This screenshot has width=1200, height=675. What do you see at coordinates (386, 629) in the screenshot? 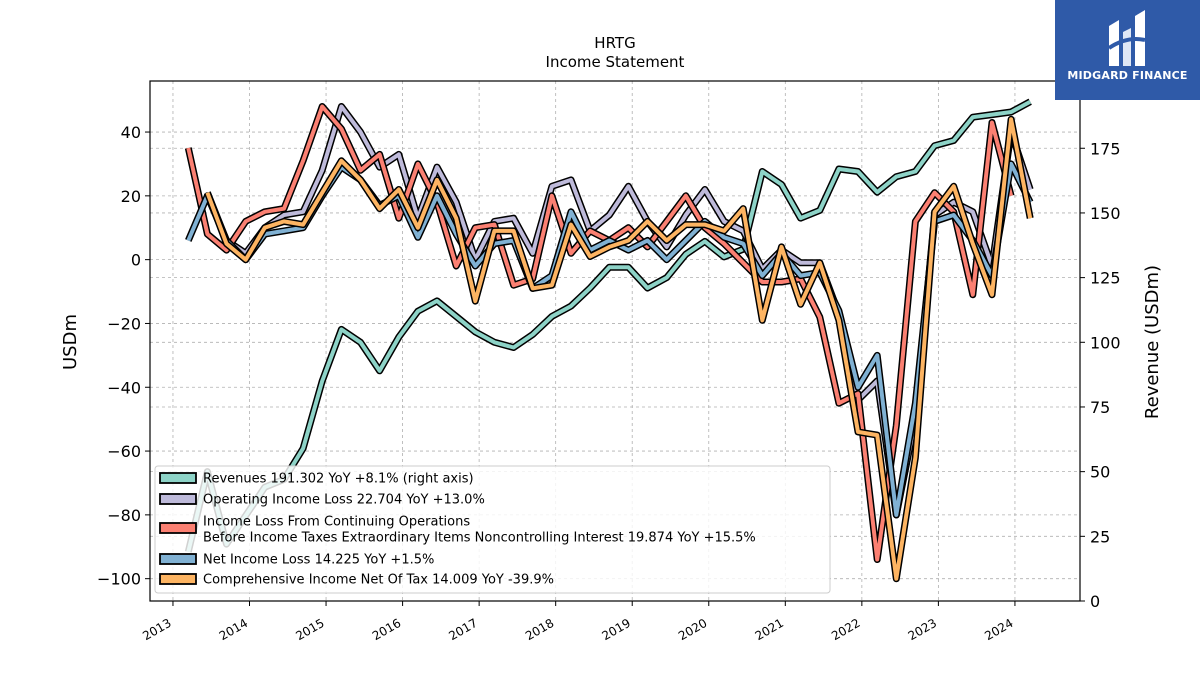
I see `x-tick-label: 2016` at bounding box center [386, 629].